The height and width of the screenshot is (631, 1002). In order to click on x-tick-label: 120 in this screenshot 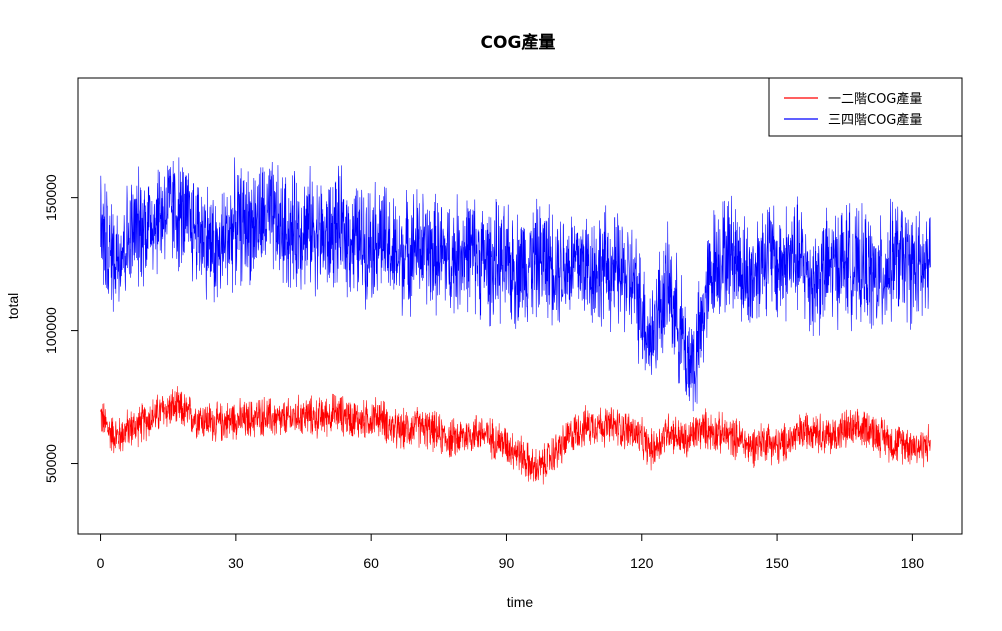, I will do `click(642, 563)`.